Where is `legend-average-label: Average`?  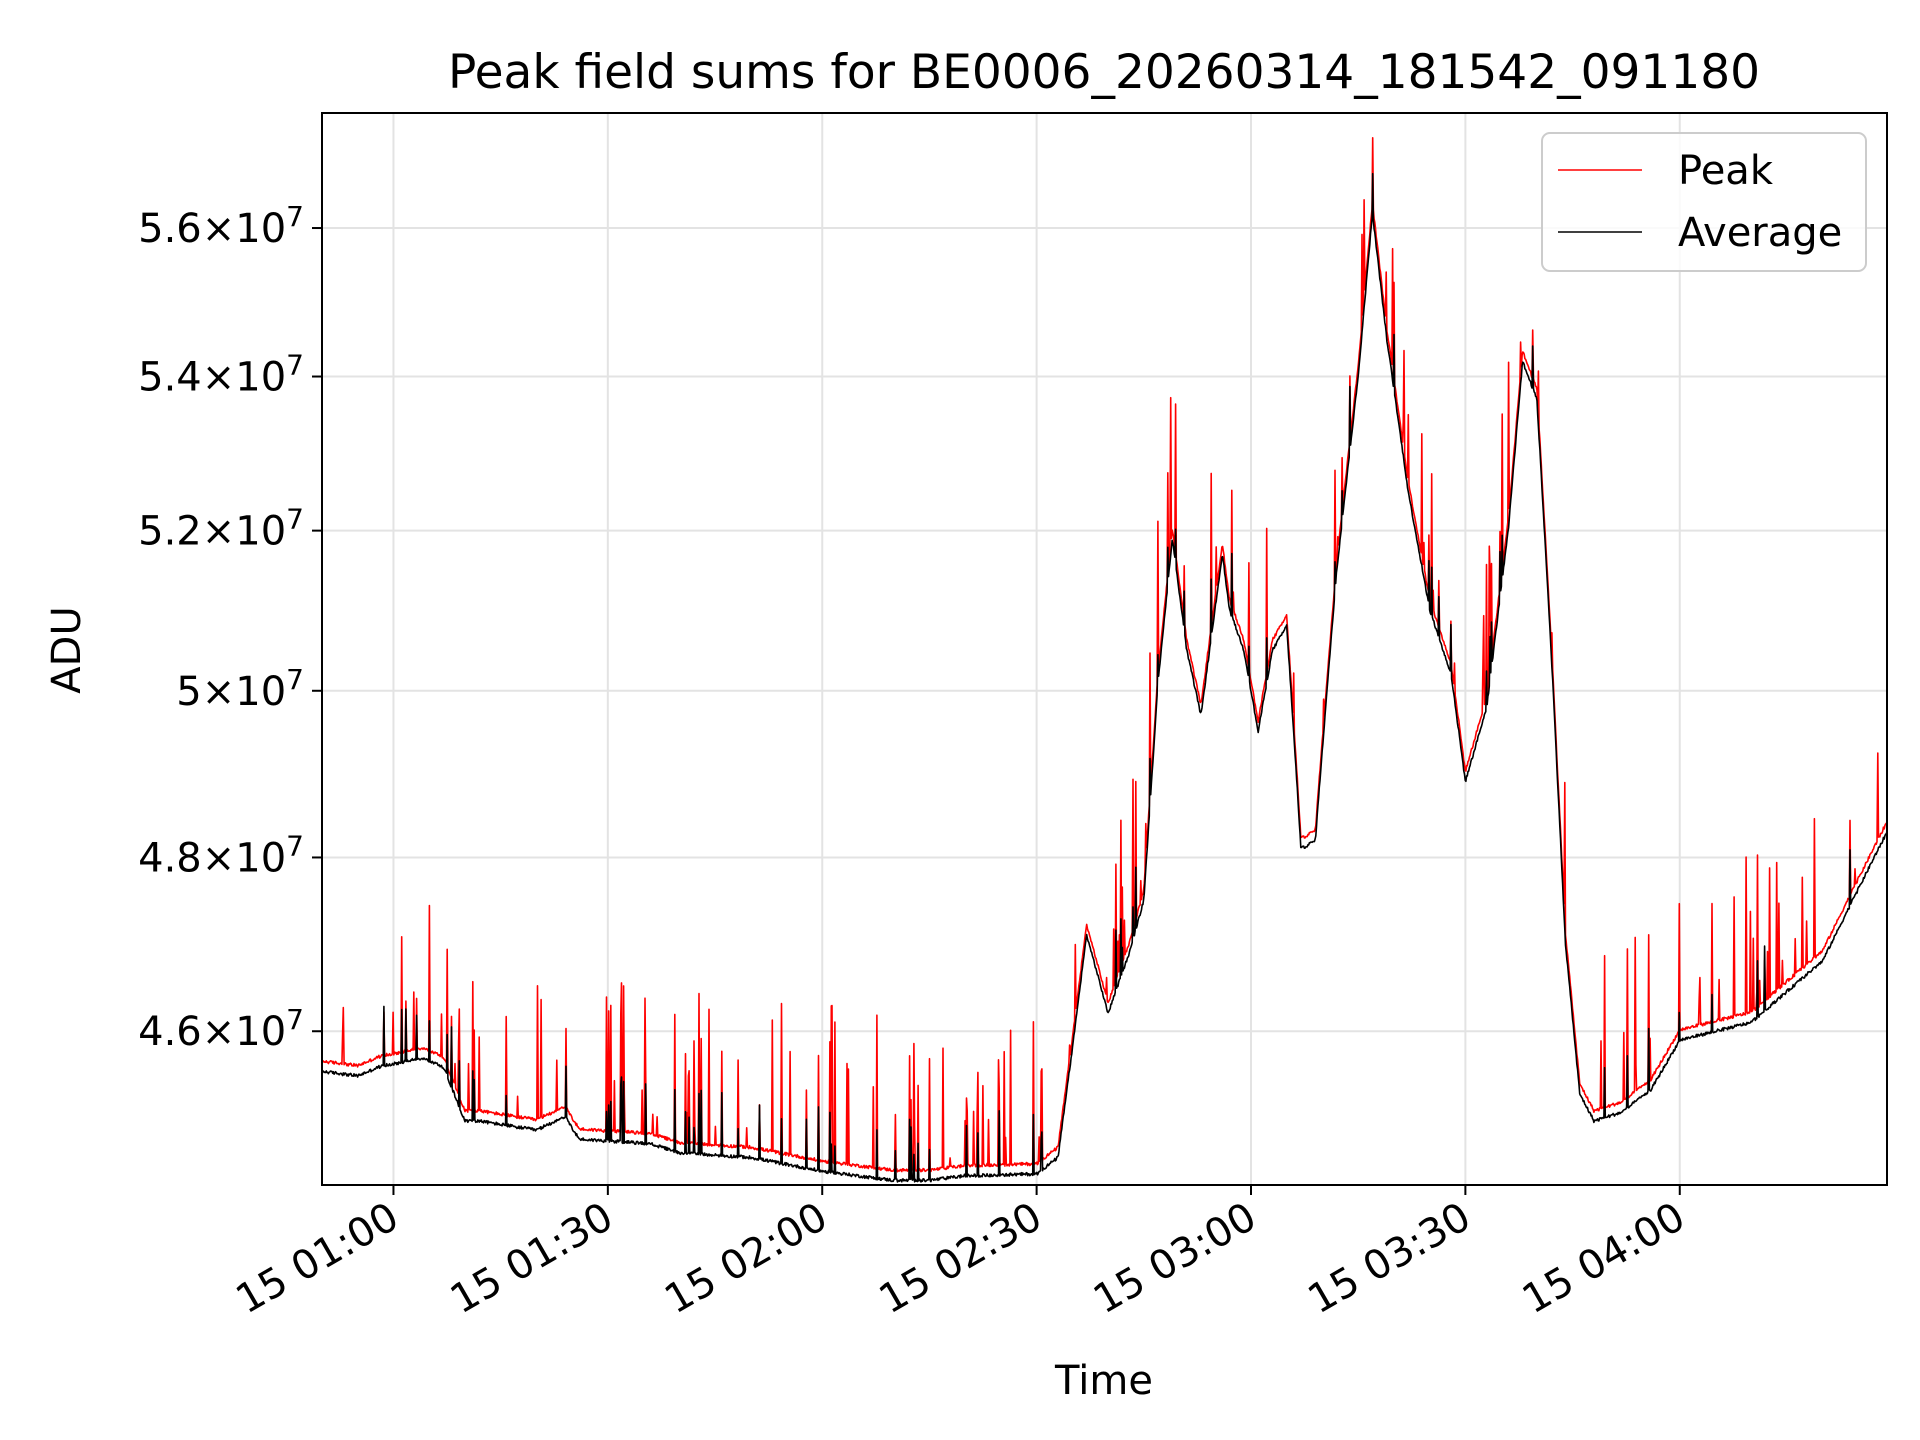
legend-average-label: Average is located at coordinates (1760, 233).